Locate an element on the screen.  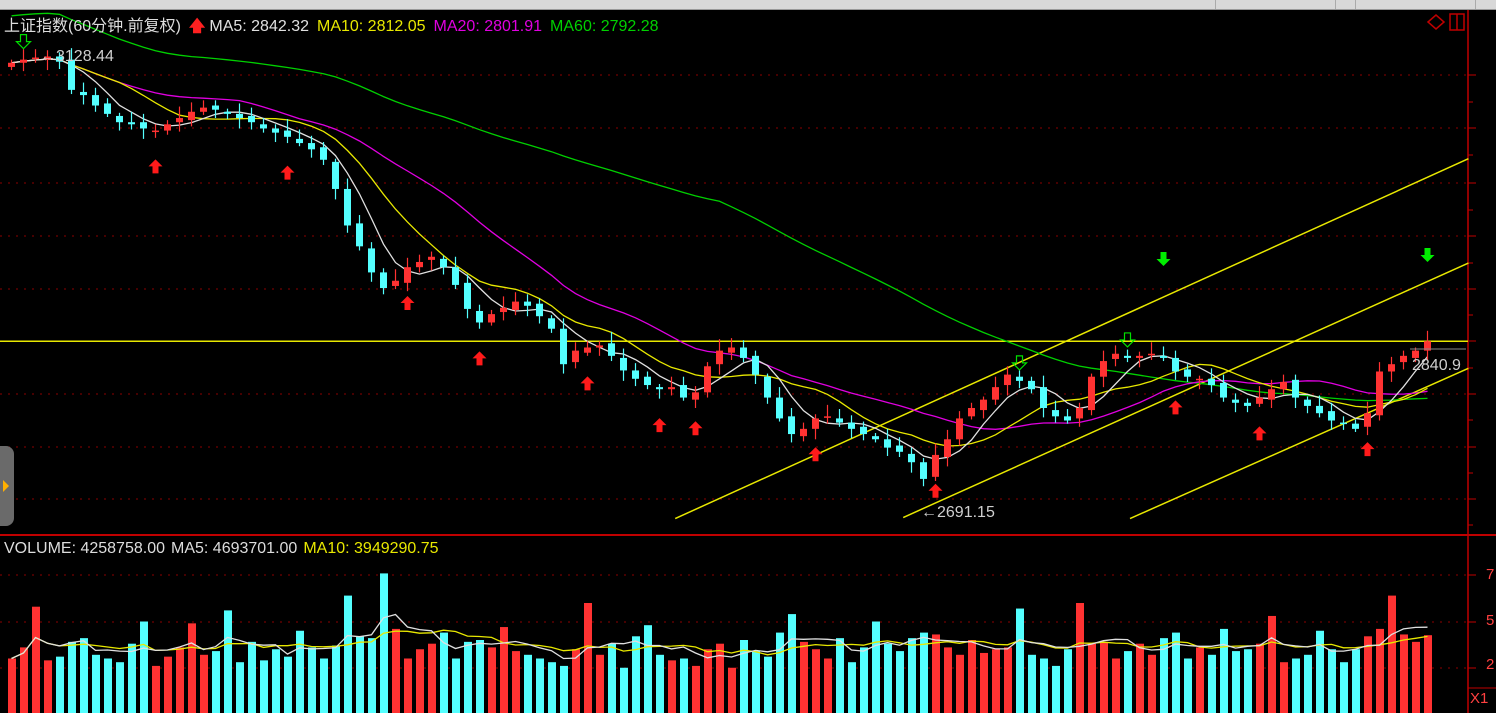
ma10-value: MA10: 2812.05 is located at coordinates (371, 26).